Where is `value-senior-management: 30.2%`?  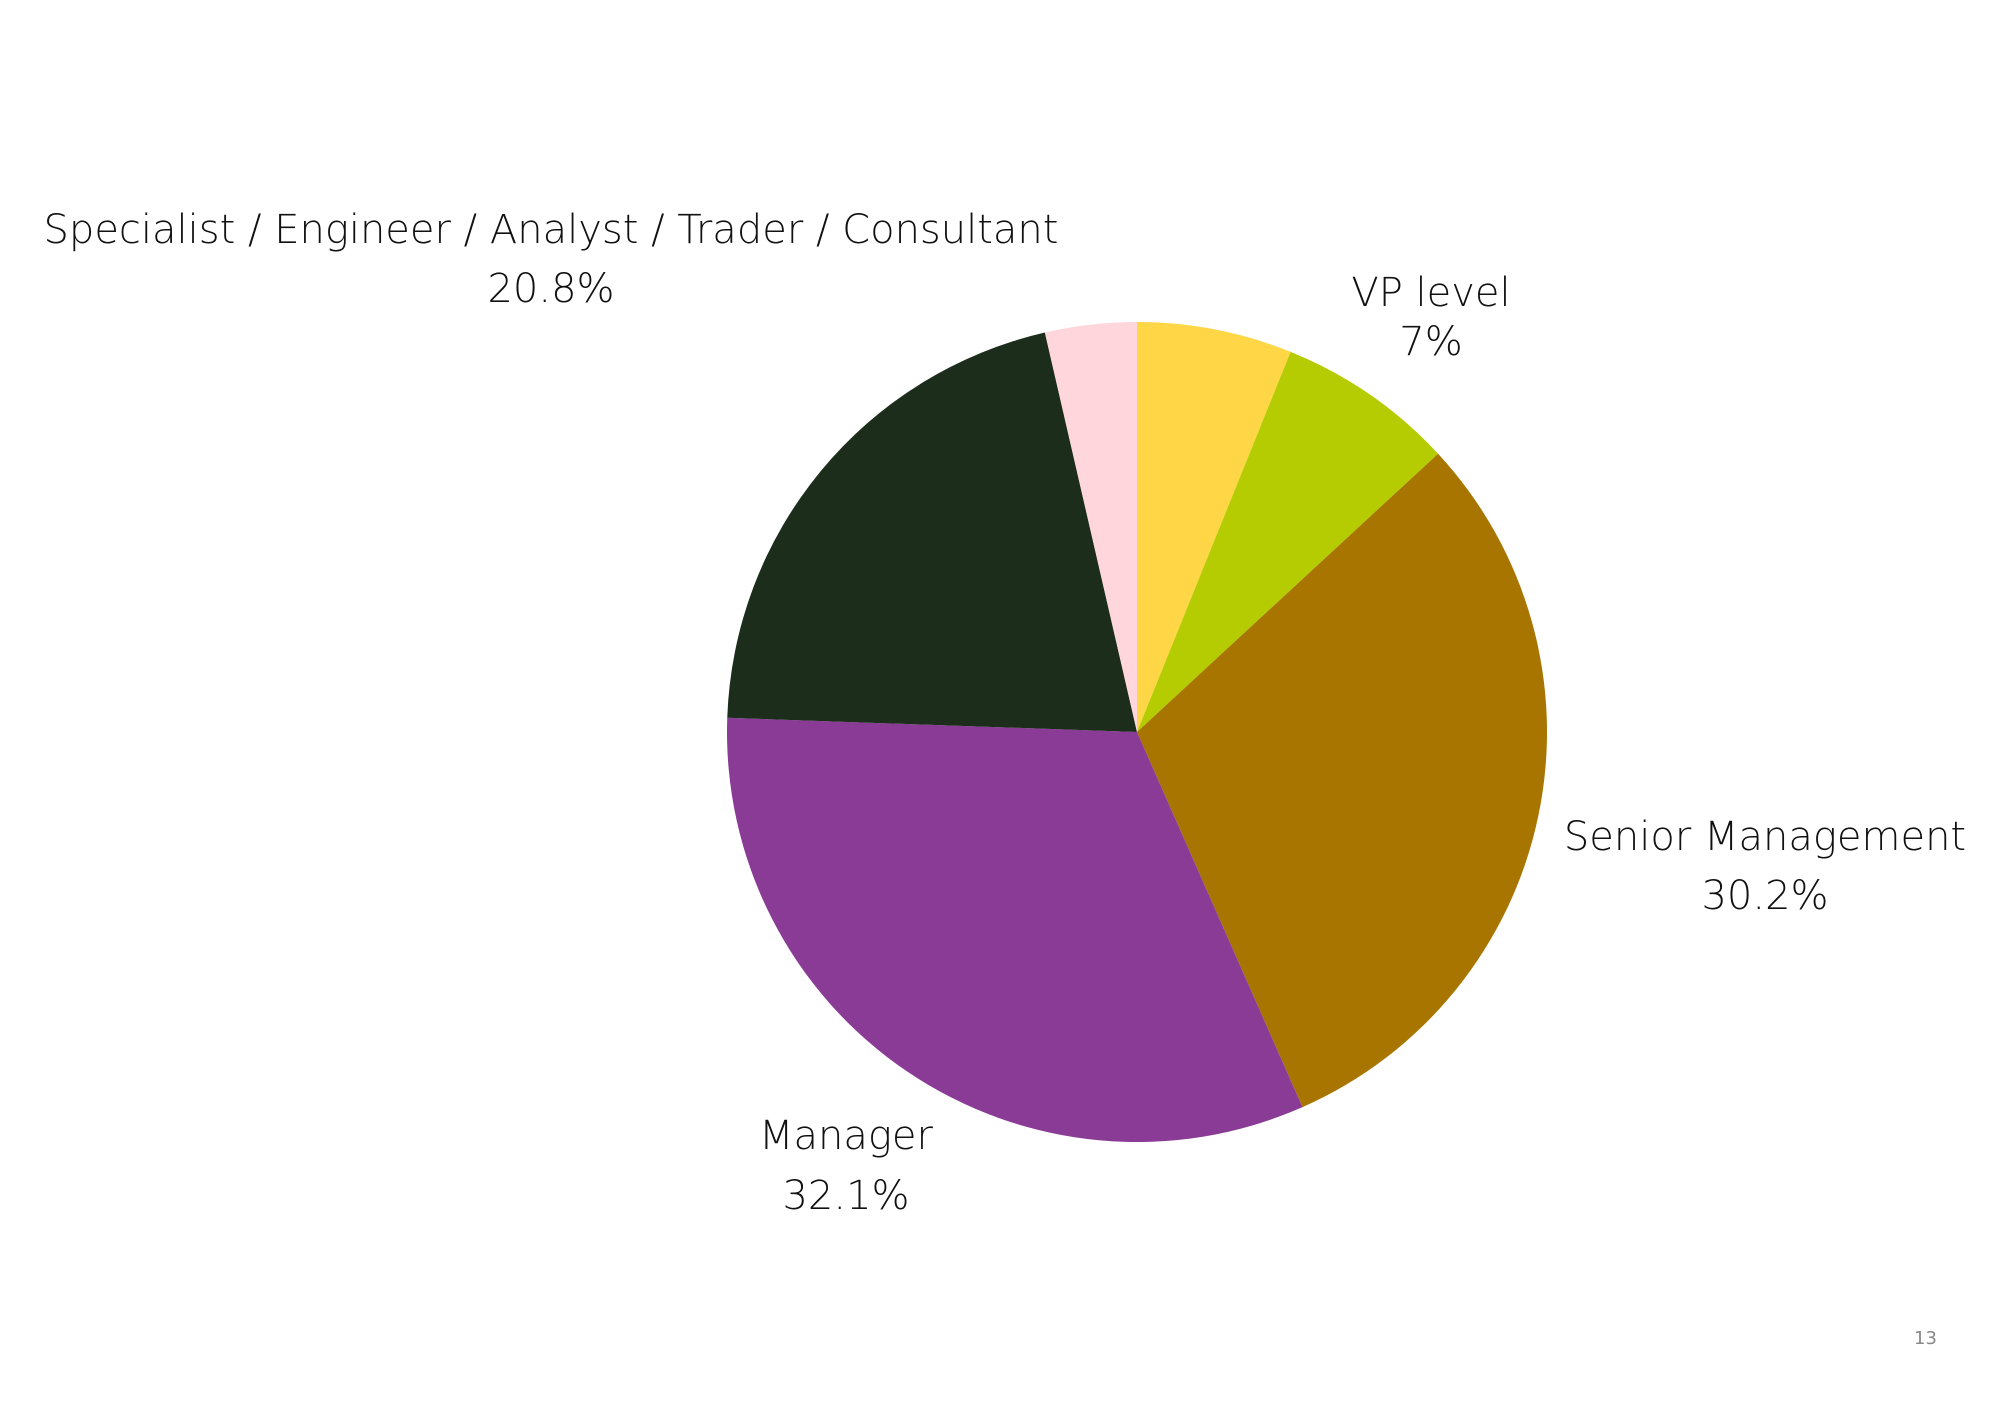
value-senior-management: 30.2% is located at coordinates (1764, 896).